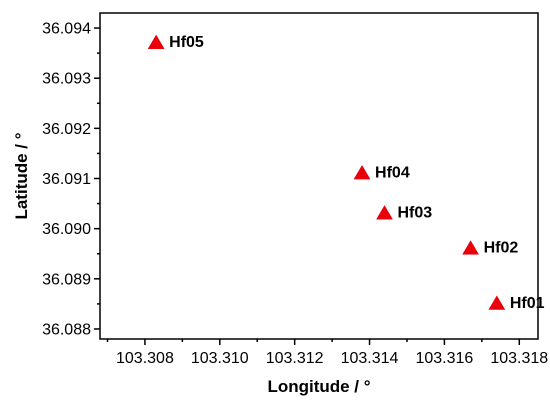 This screenshot has width=550, height=409. I want to click on x-tick-label: 103.312, so click(295, 358).